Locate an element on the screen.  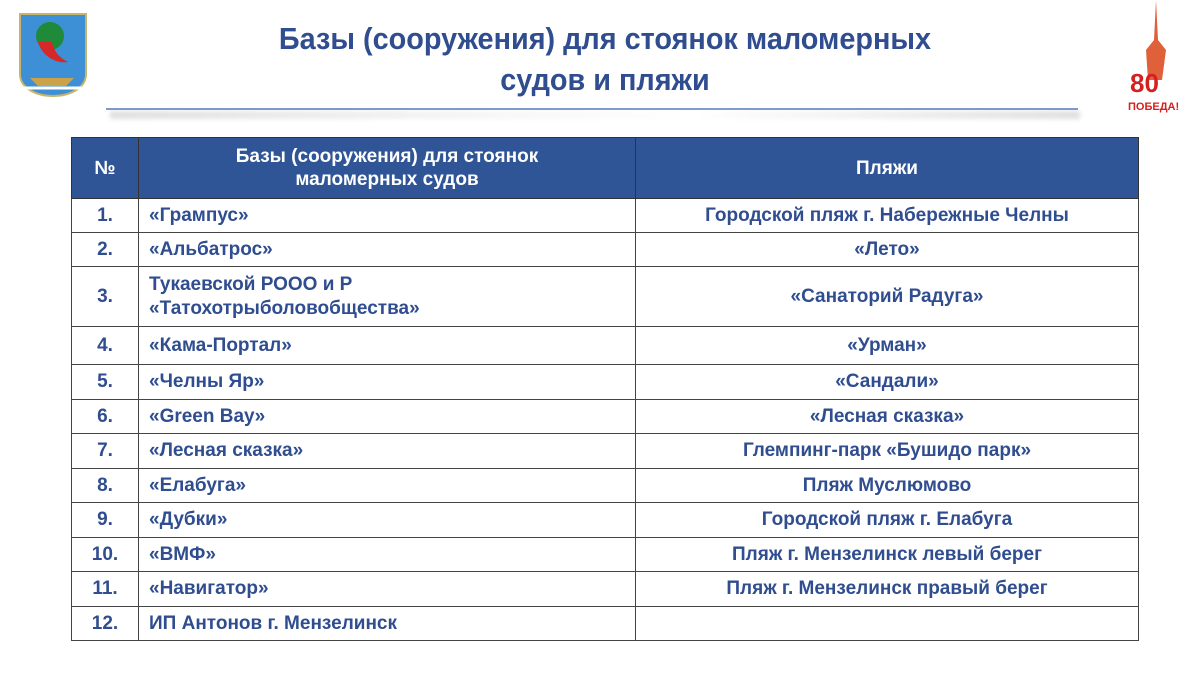
table-row: 8. «Елабуга» Пляж Муслюмово is located at coordinates (605, 485).